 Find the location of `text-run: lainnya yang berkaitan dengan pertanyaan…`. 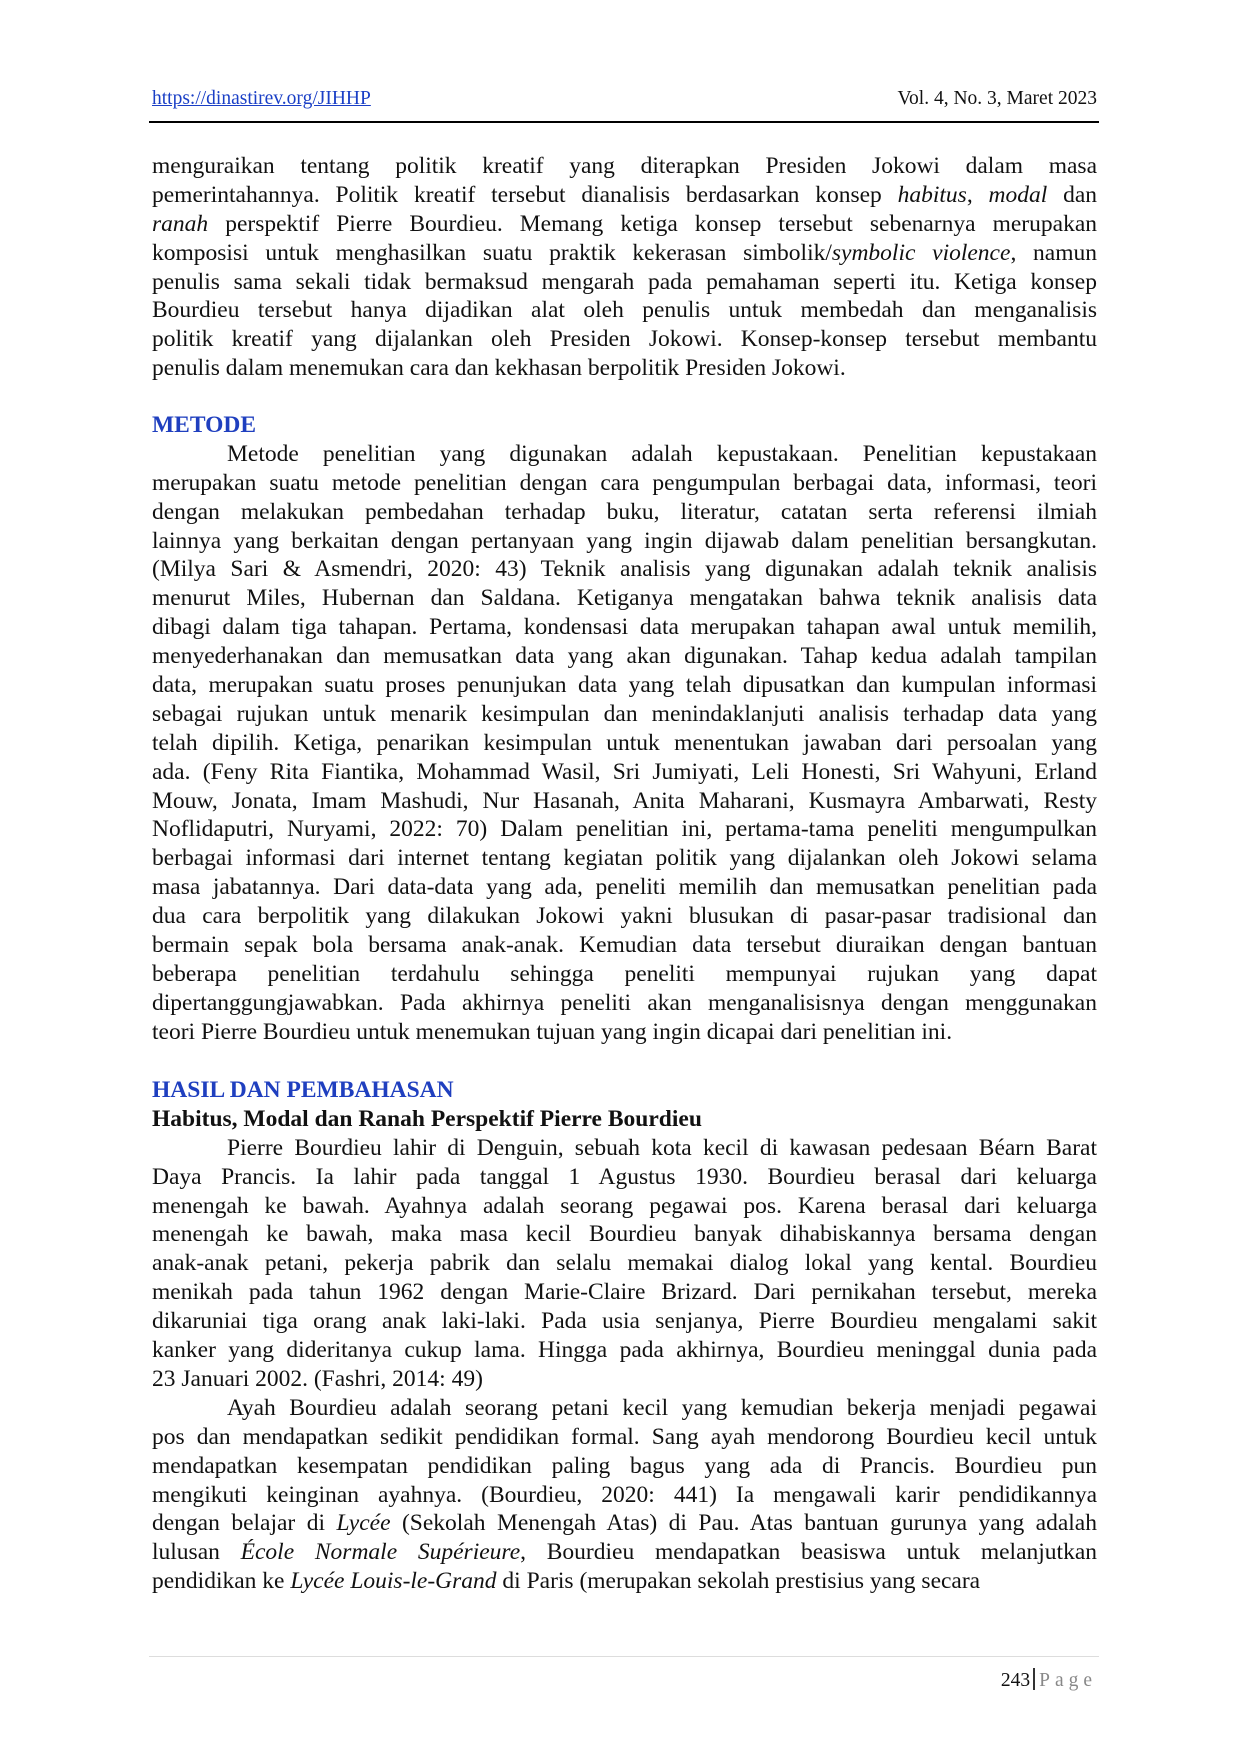

text-run: lainnya yang berkaitan dengan pertanyaan… is located at coordinates (624, 540).